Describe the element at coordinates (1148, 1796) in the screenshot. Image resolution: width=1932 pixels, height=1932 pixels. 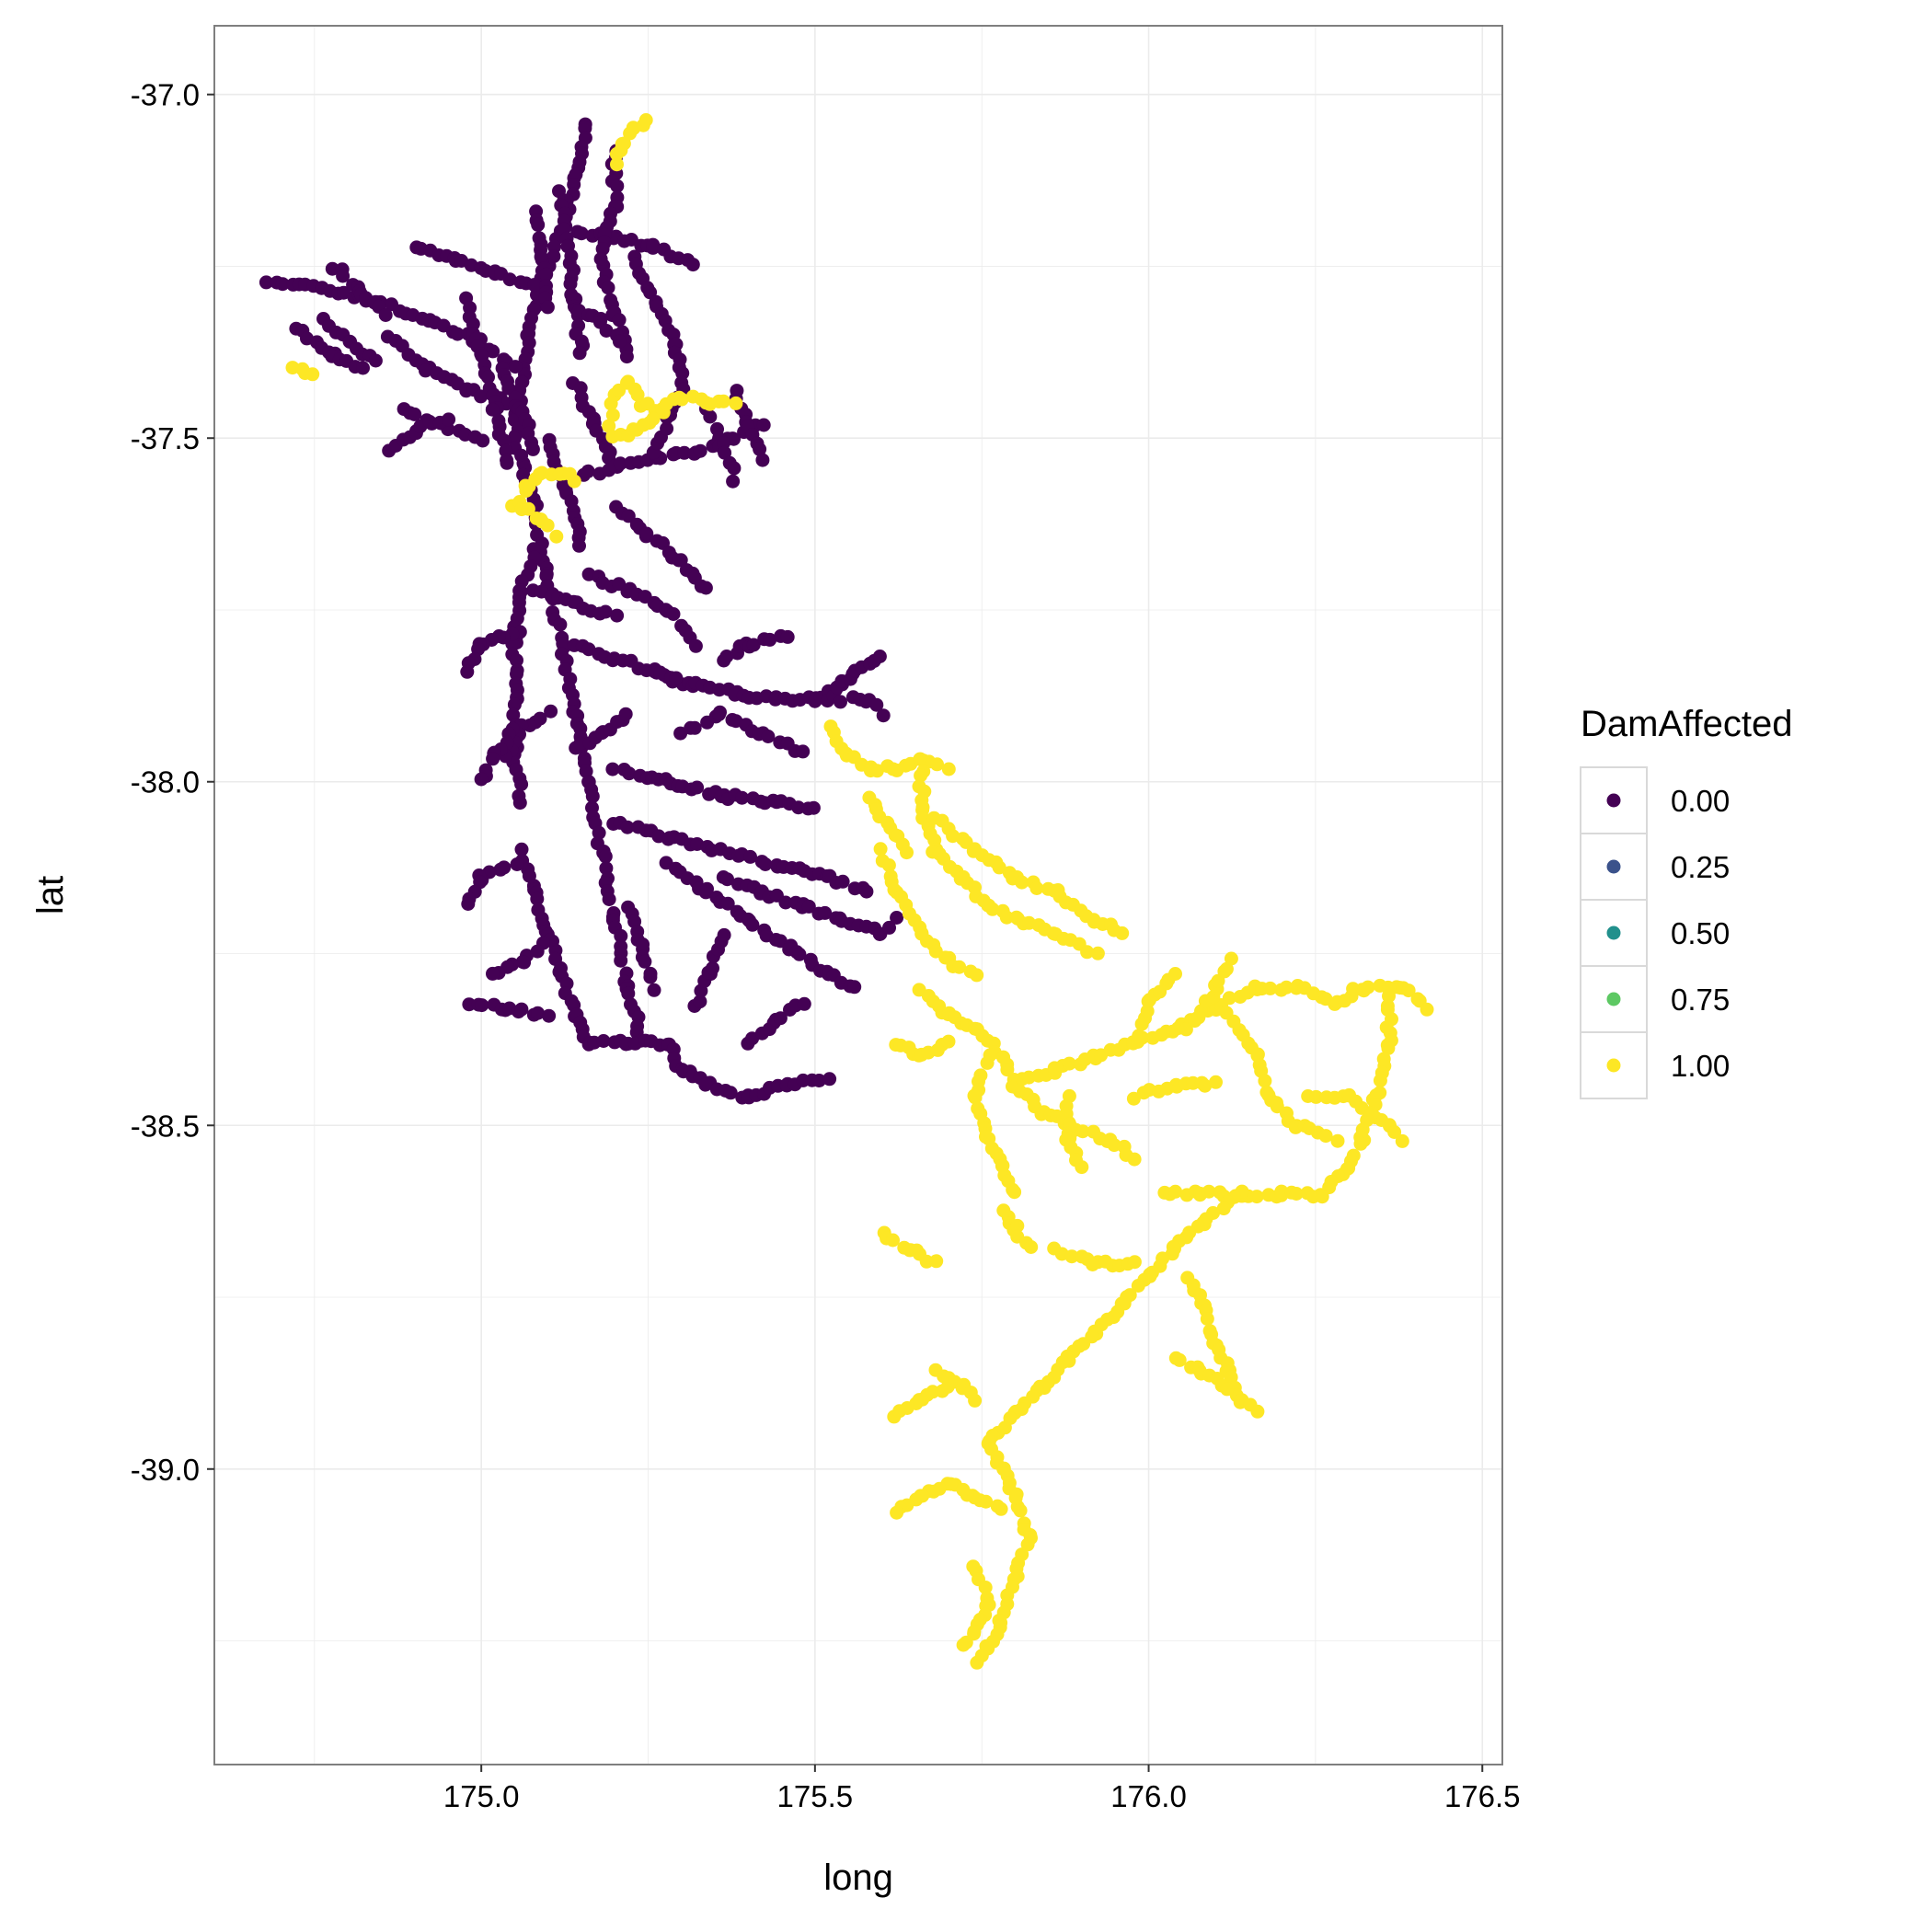
I see `x-tick-label: 176.0` at that location.